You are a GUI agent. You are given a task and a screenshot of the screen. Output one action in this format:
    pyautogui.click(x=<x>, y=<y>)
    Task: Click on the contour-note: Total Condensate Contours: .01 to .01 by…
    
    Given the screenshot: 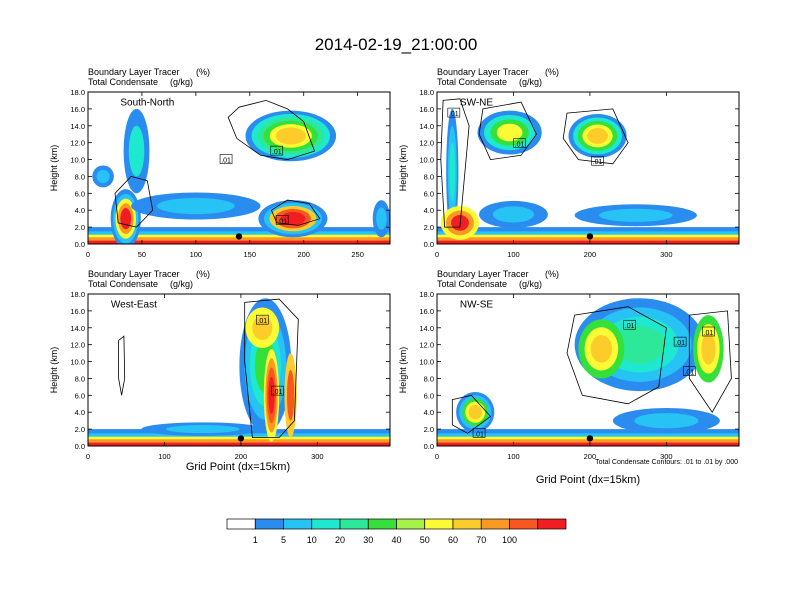 What is the action you would take?
    pyautogui.click(x=666, y=462)
    